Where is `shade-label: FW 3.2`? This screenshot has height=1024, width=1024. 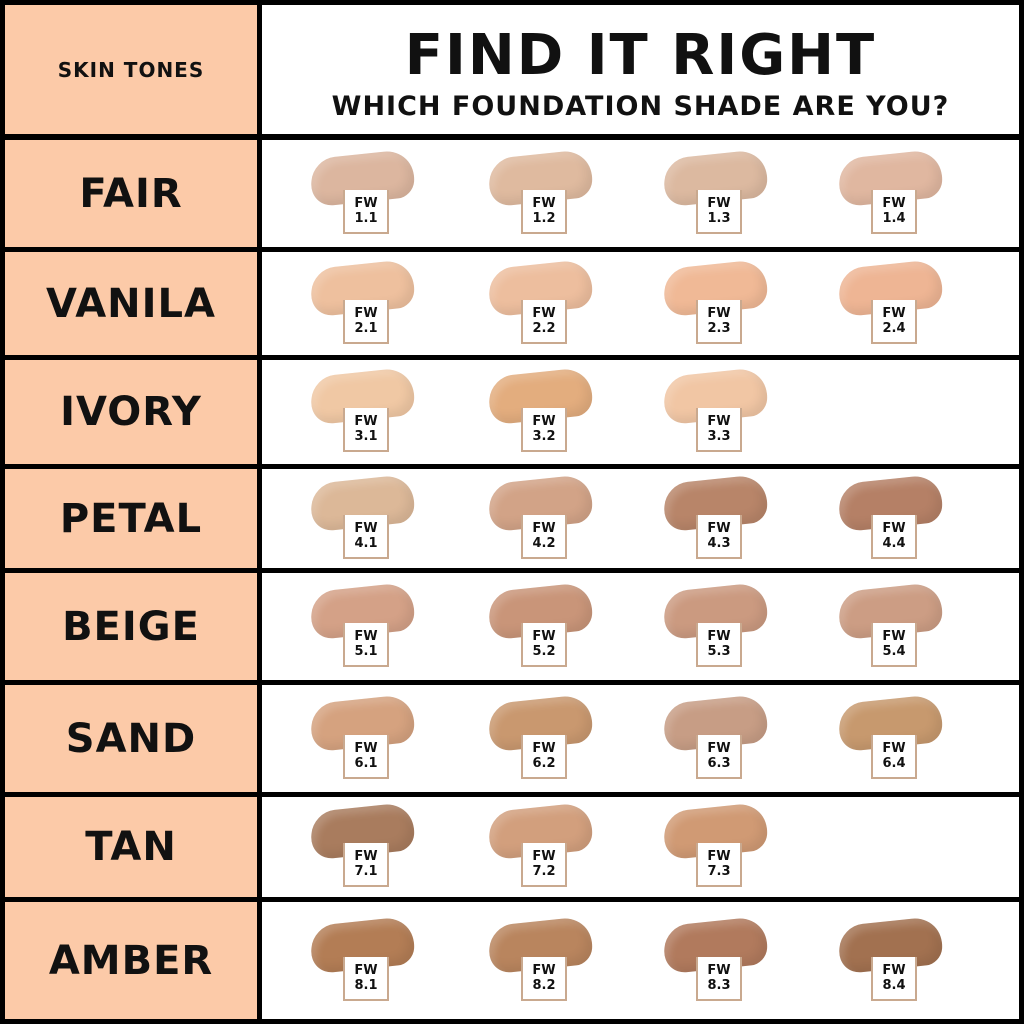
shade-label: FW 3.2 is located at coordinates (544, 430).